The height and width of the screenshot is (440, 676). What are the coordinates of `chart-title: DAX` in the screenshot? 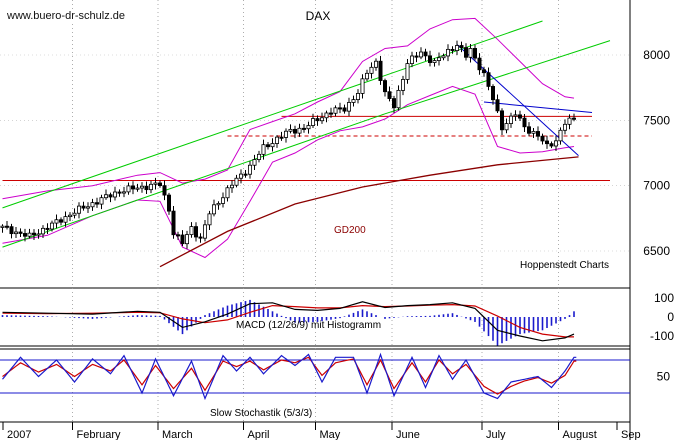 It's located at (318, 16).